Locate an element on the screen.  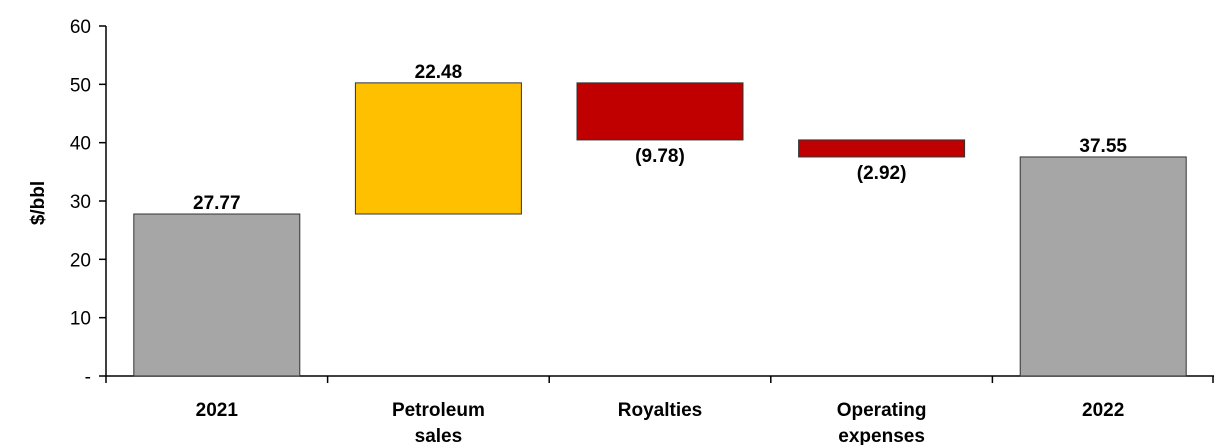
category-label: Petroleum is located at coordinates (438, 410).